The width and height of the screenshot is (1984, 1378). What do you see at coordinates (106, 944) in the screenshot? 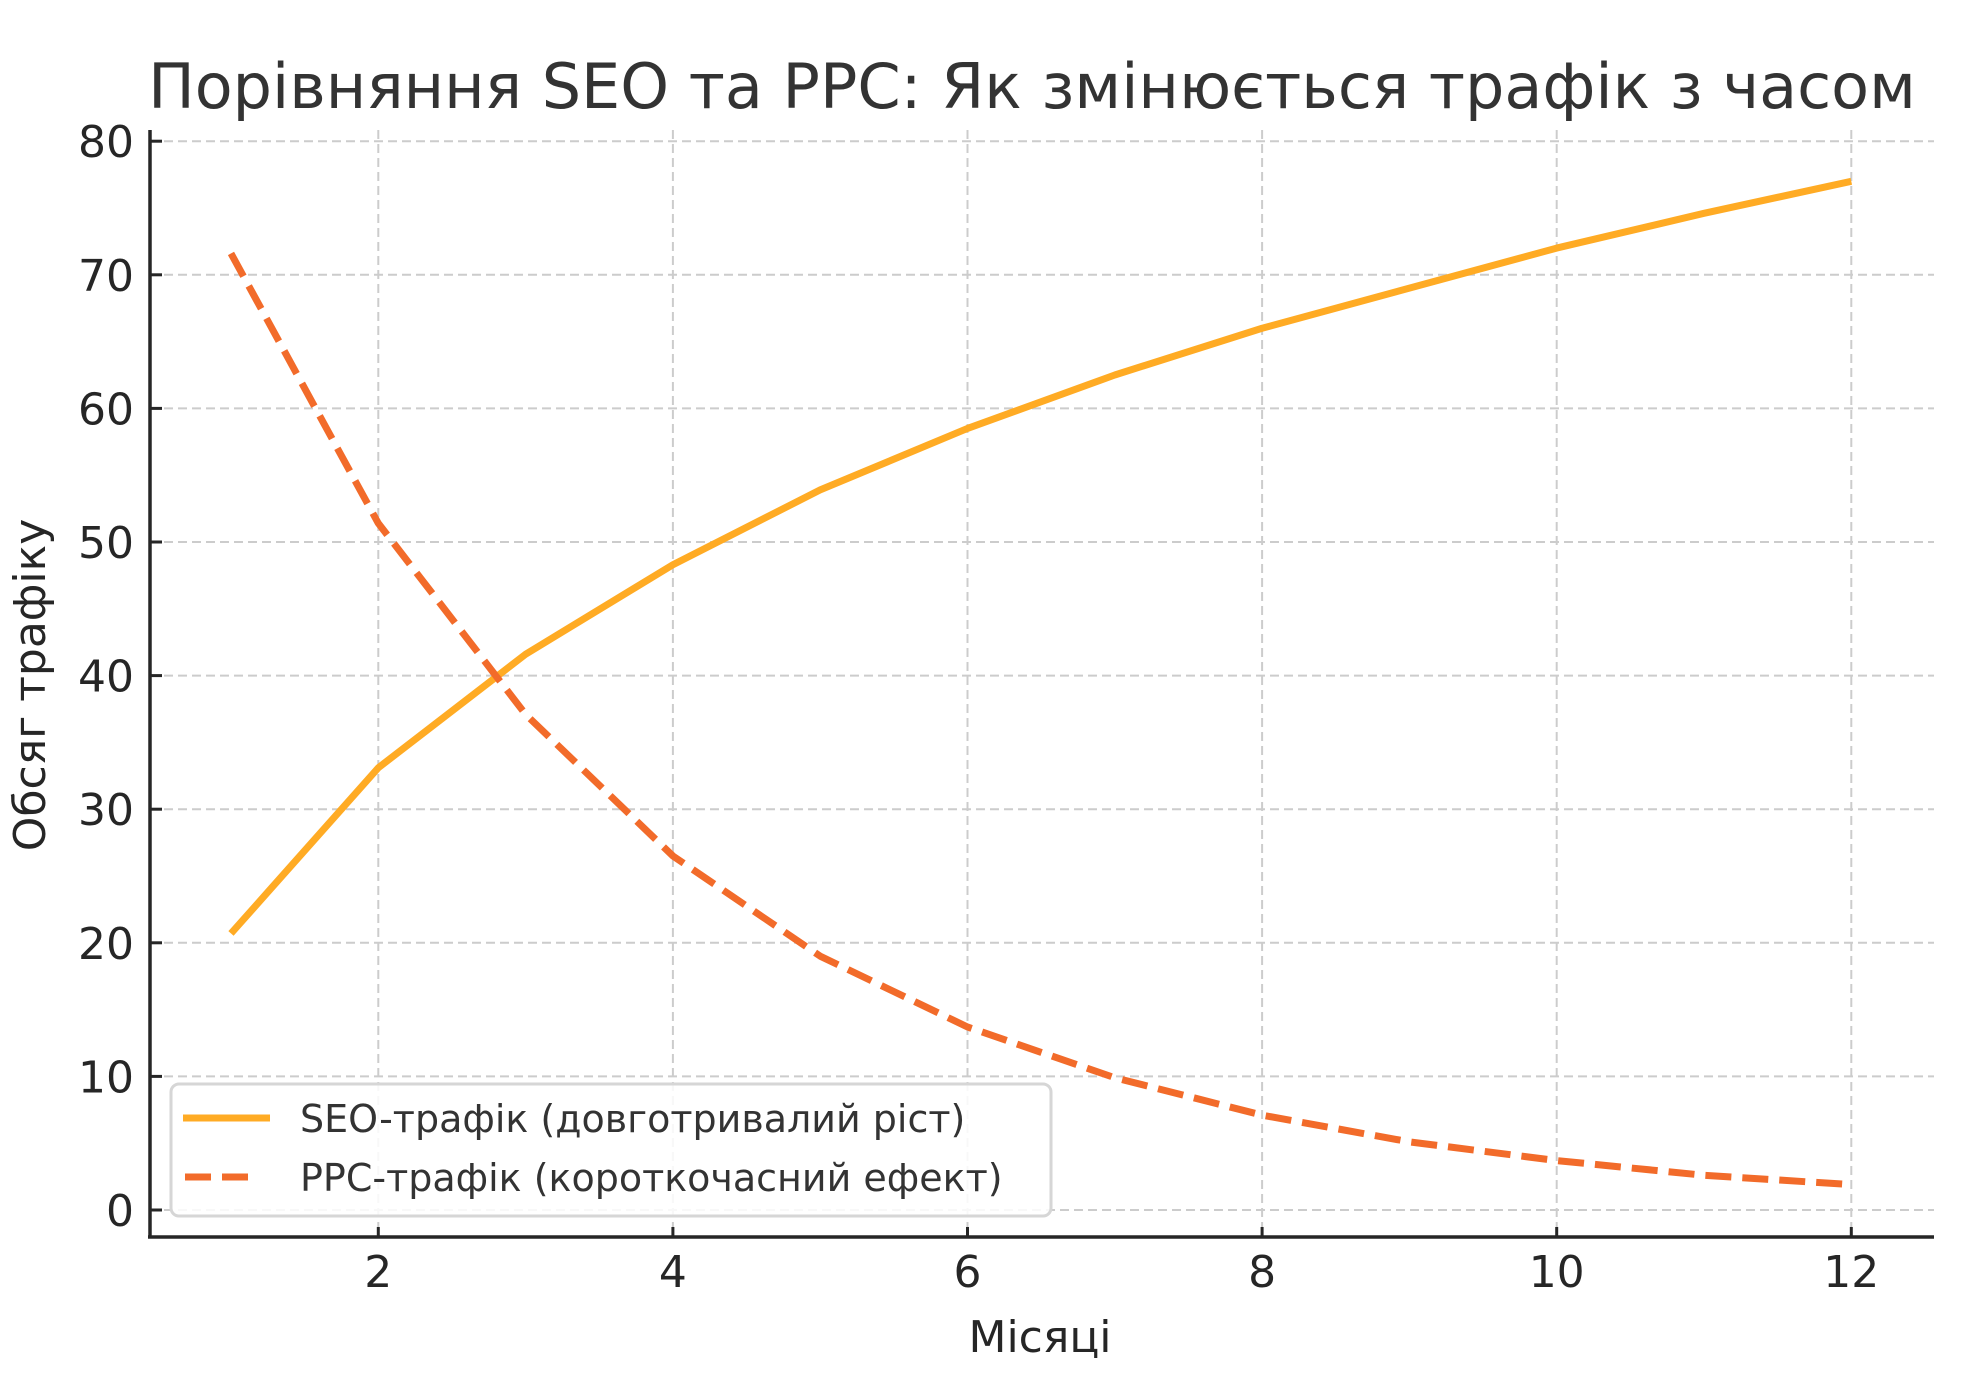
I see `y-tick-label: 20` at bounding box center [106, 944].